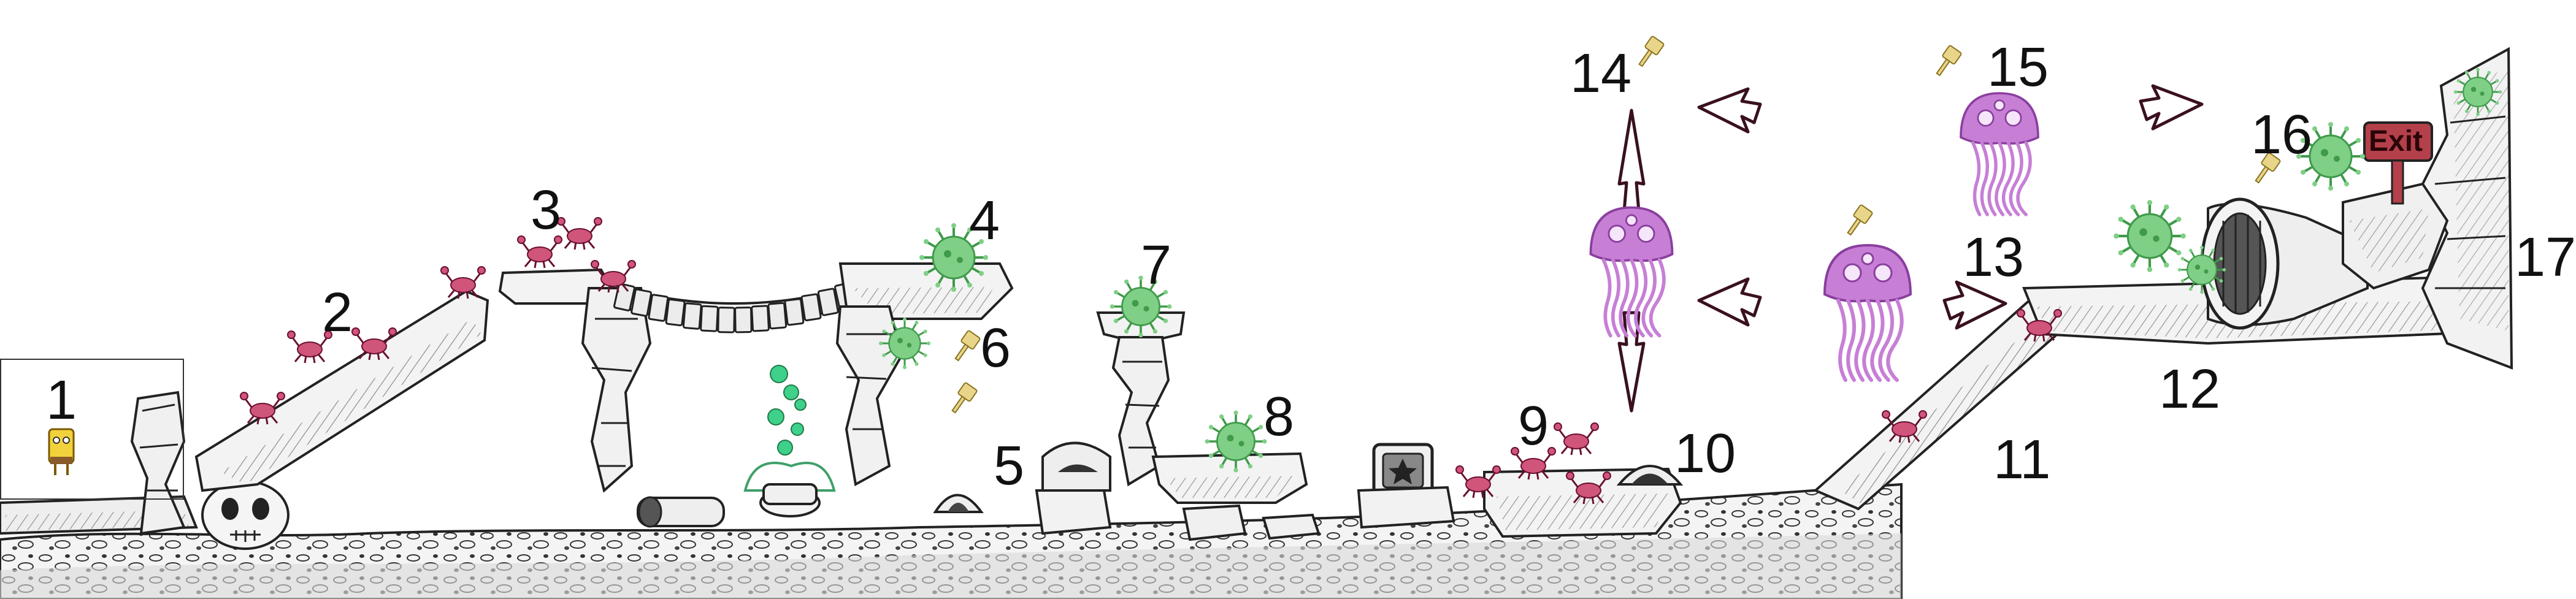 Image resolution: width=2576 pixels, height=599 pixels. I want to click on marker-1: 1, so click(61, 400).